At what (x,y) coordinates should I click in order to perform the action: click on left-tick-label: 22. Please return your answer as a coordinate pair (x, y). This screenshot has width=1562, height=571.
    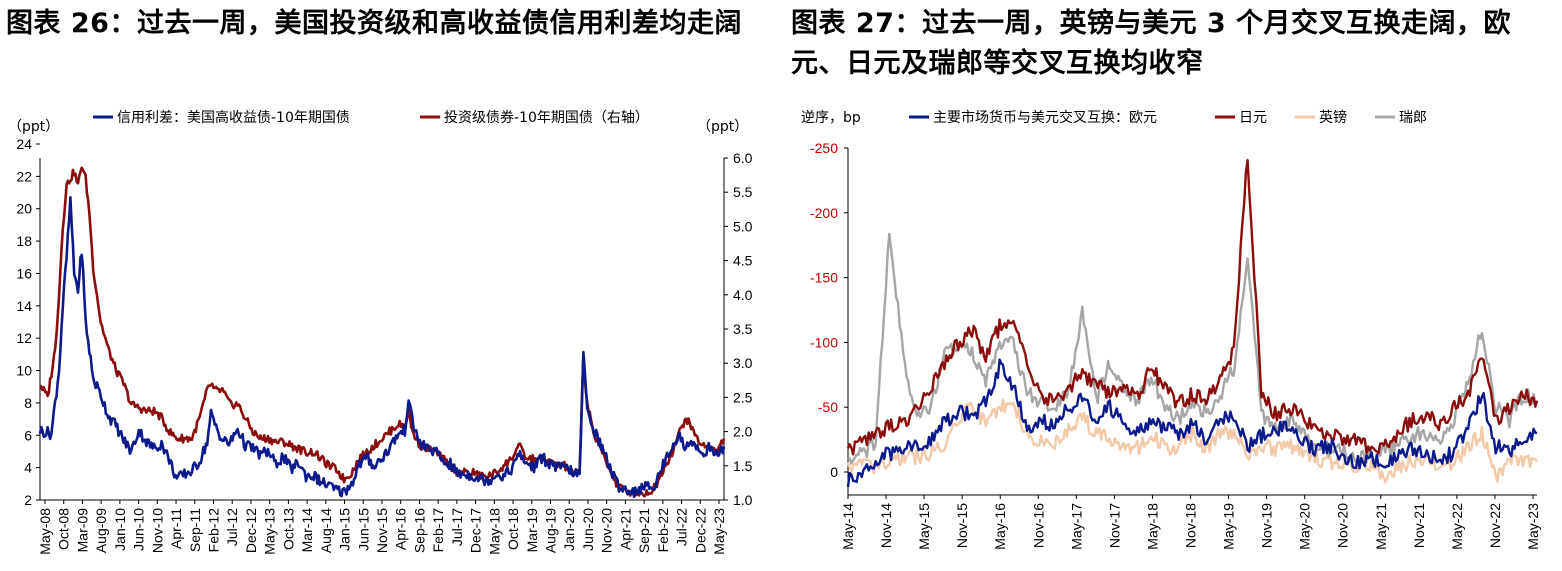
    Looking at the image, I should click on (24, 176).